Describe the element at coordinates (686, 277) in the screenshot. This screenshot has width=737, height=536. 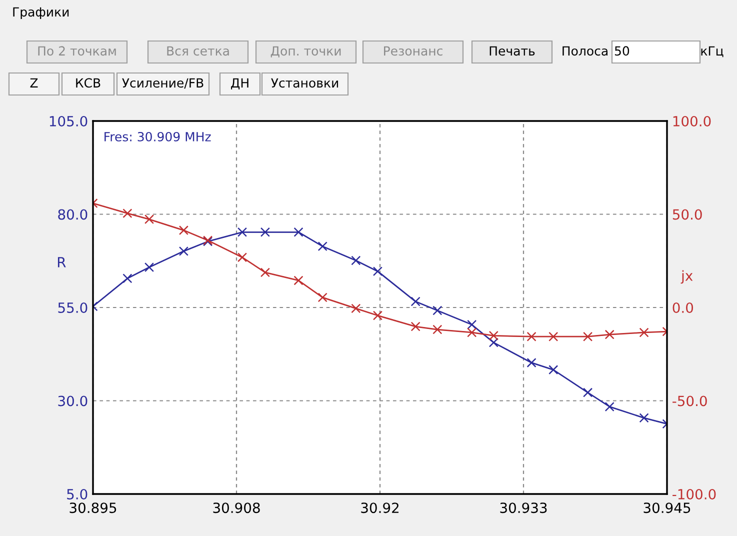
I see `y2-axis-title: jx` at that location.